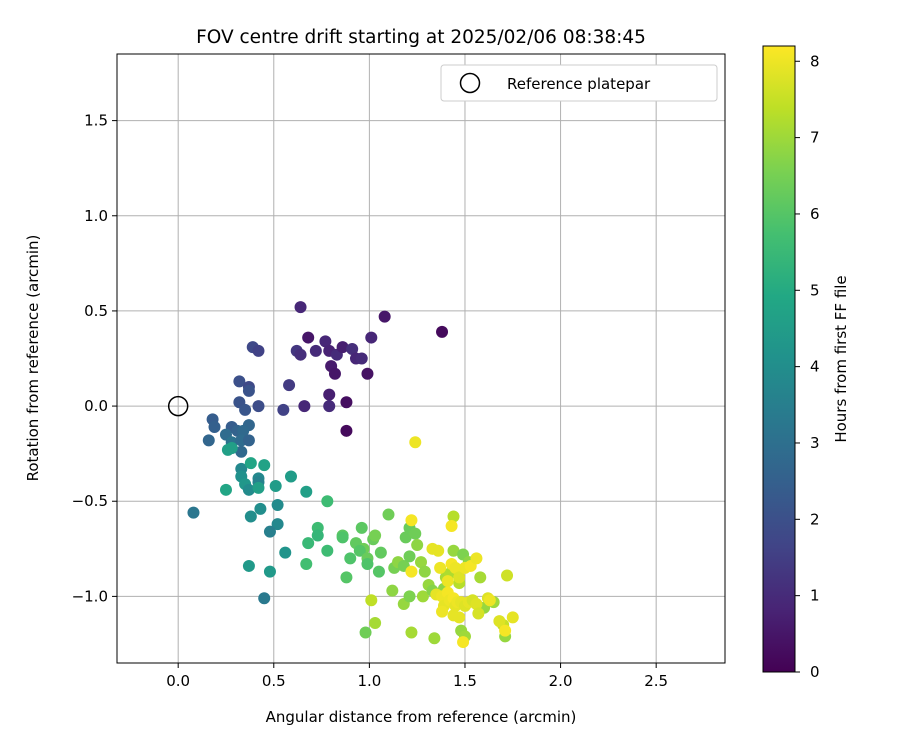  What do you see at coordinates (470, 83) in the screenshot?
I see `legend-reference-marker` at bounding box center [470, 83].